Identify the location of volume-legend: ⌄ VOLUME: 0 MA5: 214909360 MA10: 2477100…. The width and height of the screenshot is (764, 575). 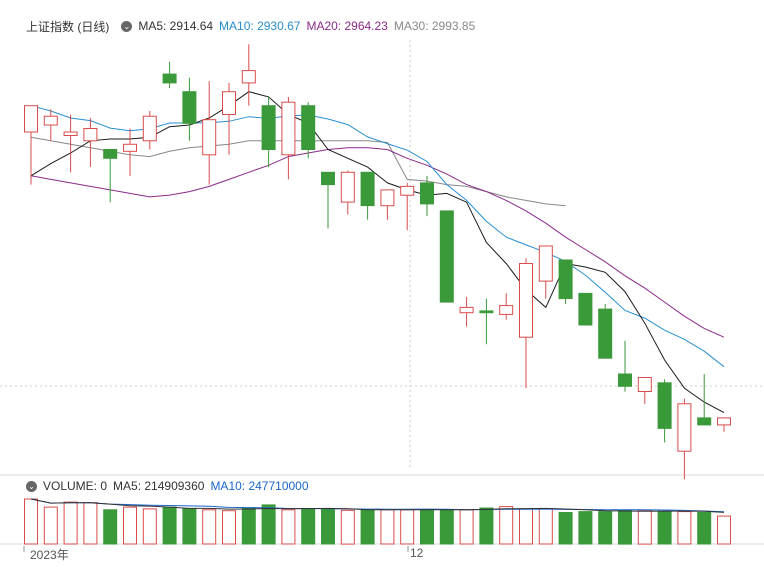
(170, 486).